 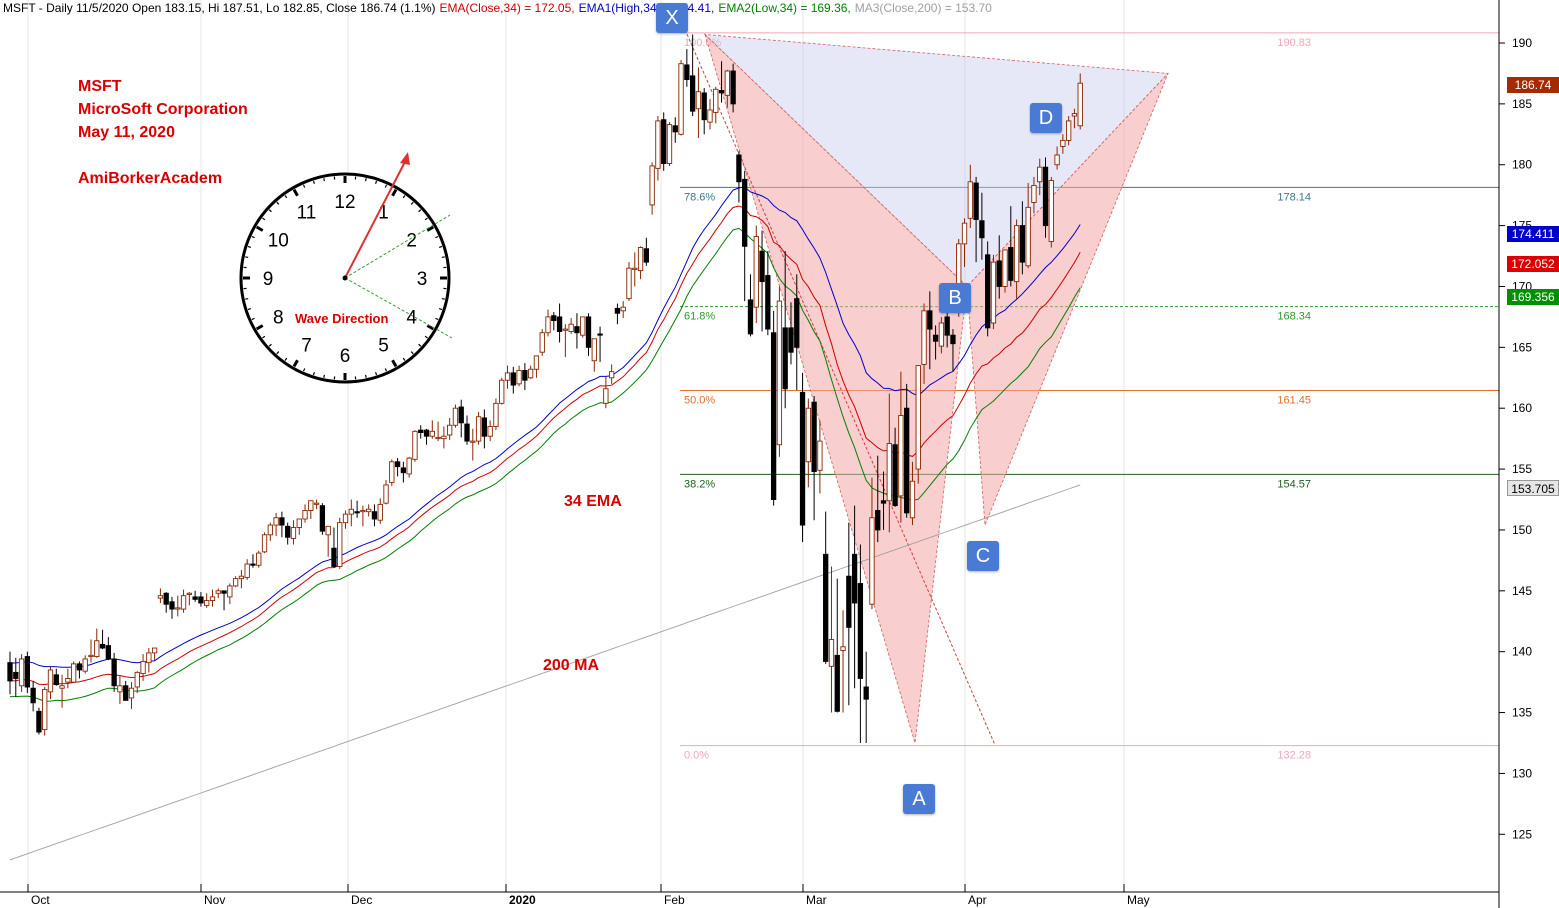 What do you see at coordinates (1522, 834) in the screenshot?
I see `y-tick-label: 125` at bounding box center [1522, 834].